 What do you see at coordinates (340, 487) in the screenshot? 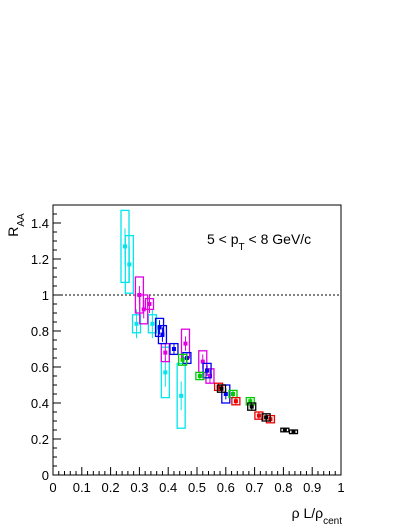
I see `x-tick-label: 1` at bounding box center [340, 487].